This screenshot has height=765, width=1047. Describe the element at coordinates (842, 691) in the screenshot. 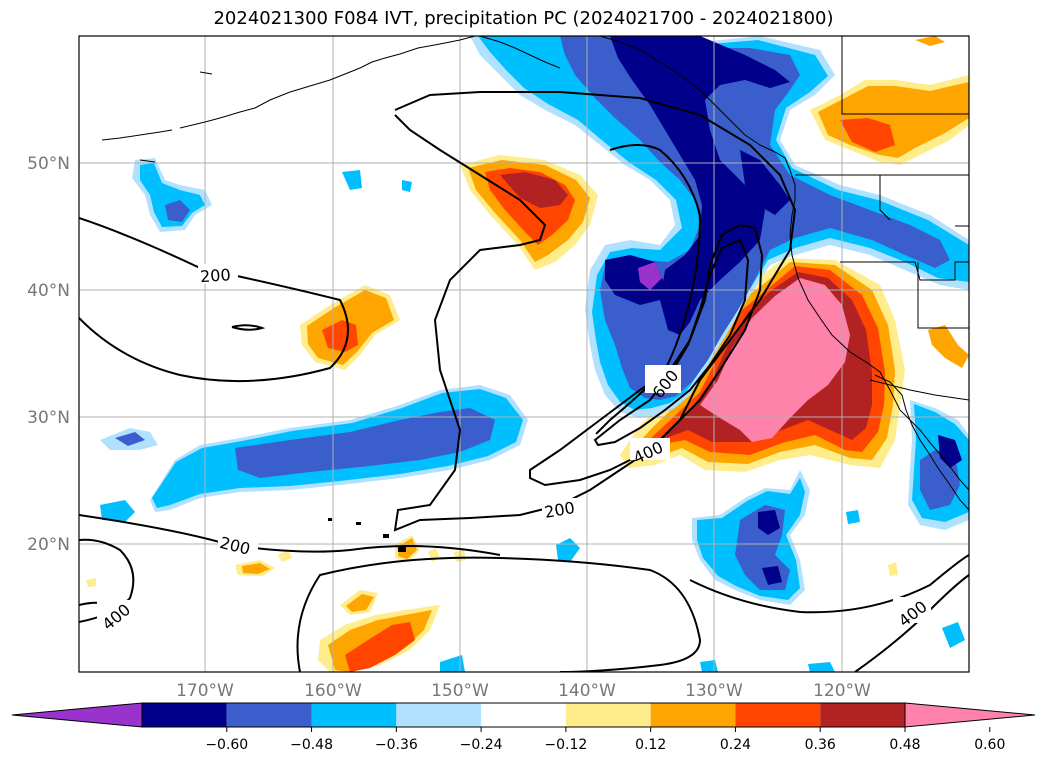

I see `lon-label: 120°W` at that location.